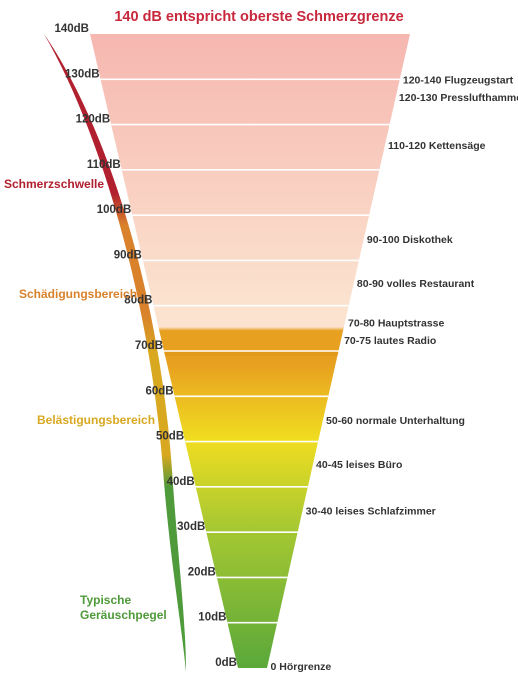  I want to click on db-label: 110dB, so click(104, 165).